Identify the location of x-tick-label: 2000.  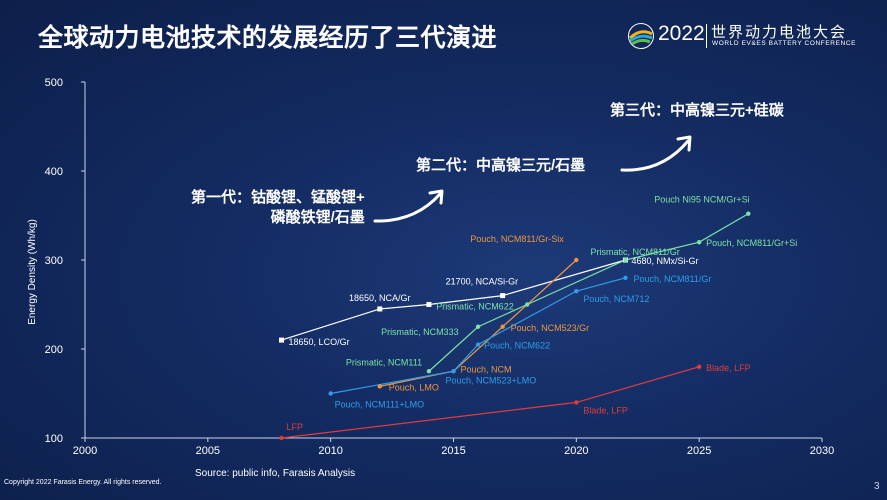
(85, 451).